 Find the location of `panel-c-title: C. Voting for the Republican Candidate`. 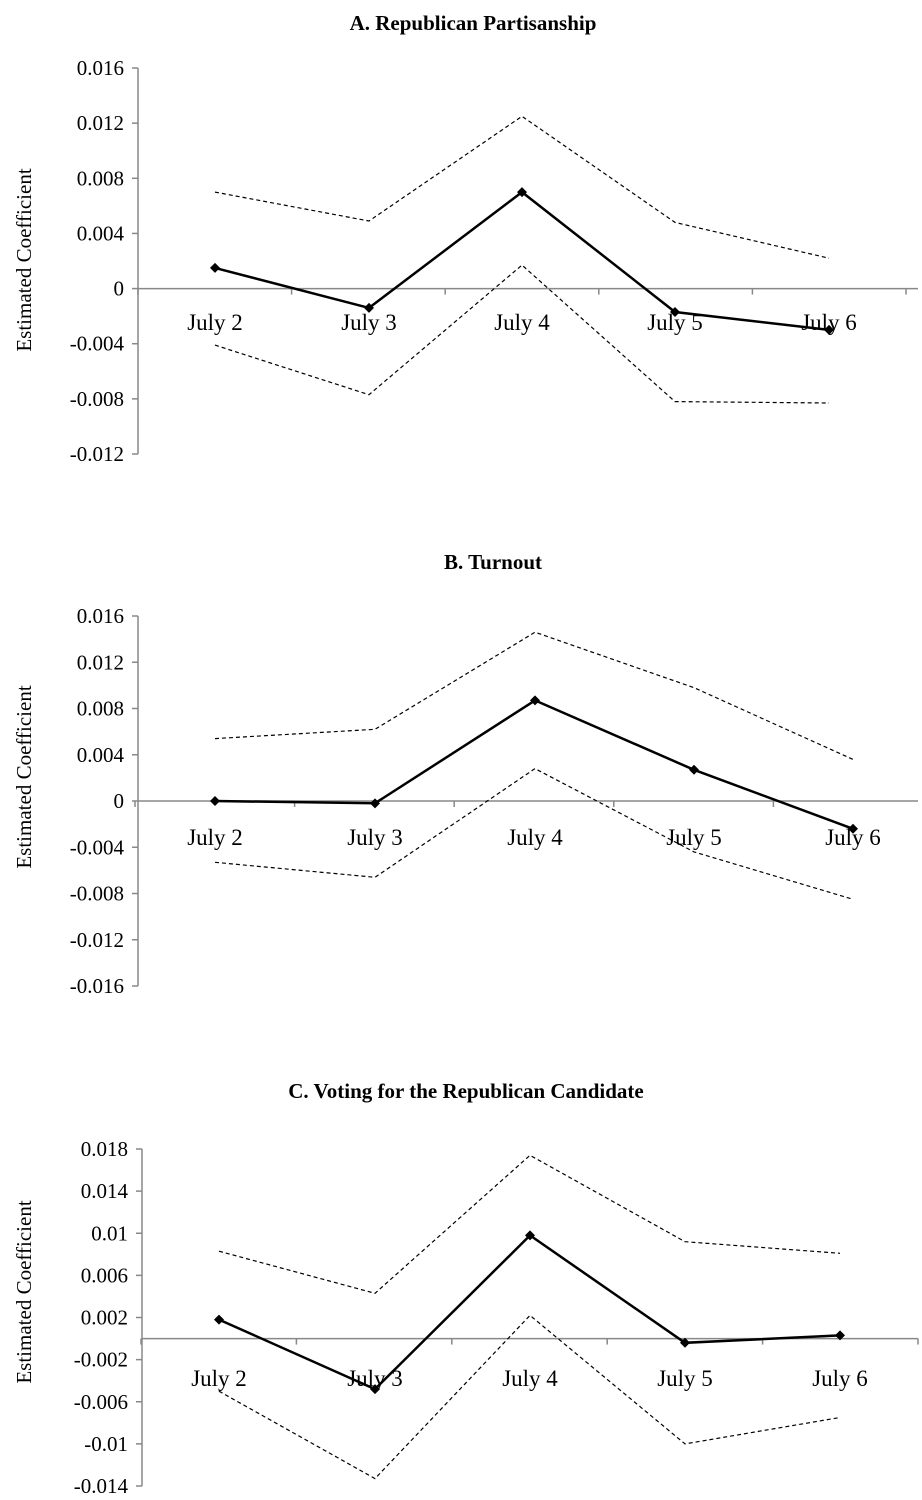

panel-c-title: C. Voting for the Republican Candidate is located at coordinates (466, 1091).